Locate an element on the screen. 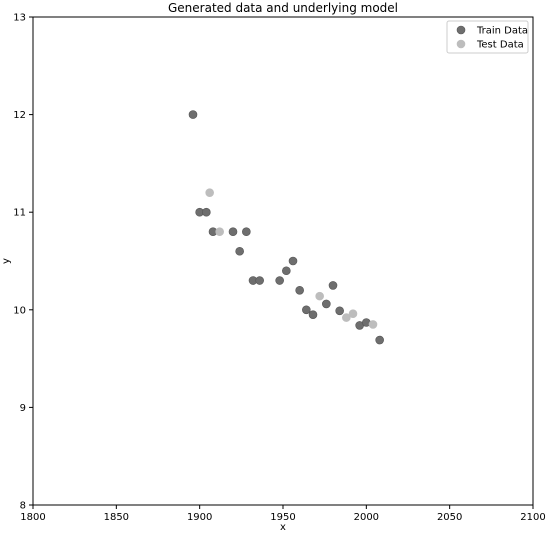 Image resolution: width=550 pixels, height=534 pixels. y-axis-label: y is located at coordinates (6, 261).